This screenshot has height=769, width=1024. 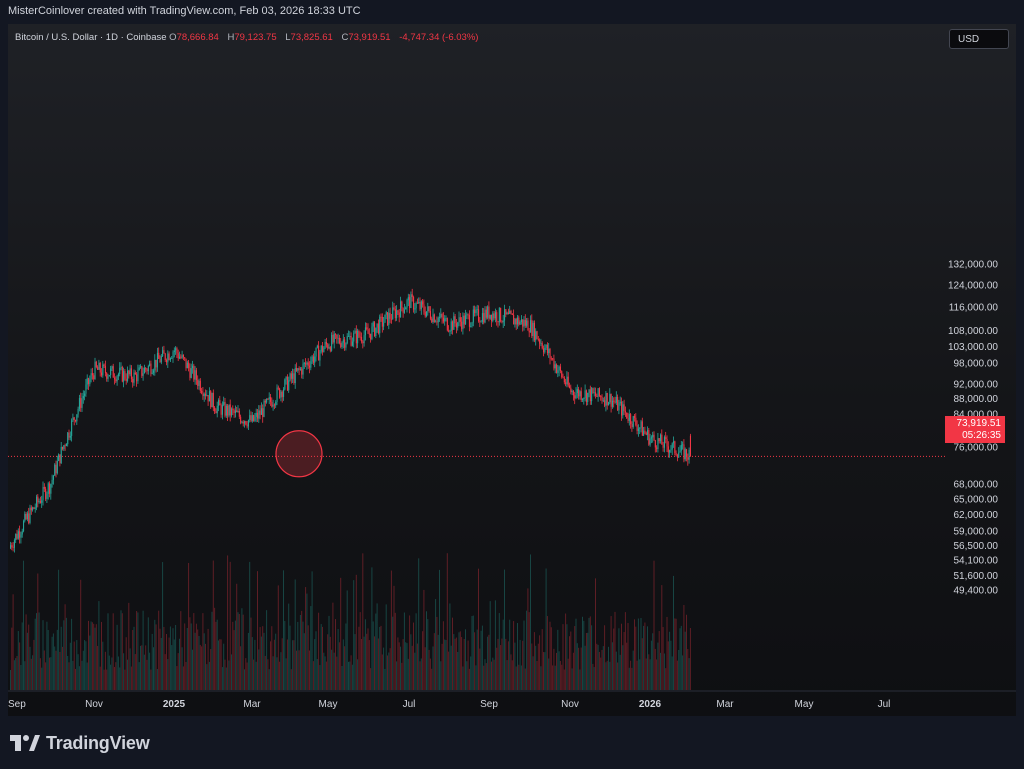 I want to click on currency-button: USD, so click(x=979, y=39).